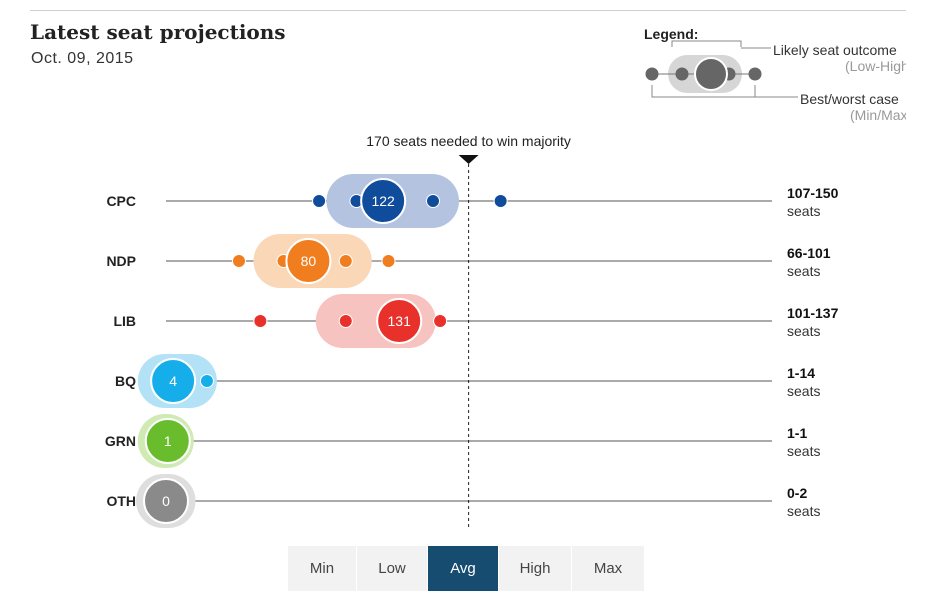  I want to click on avg-value-oth: 0, so click(166, 501).